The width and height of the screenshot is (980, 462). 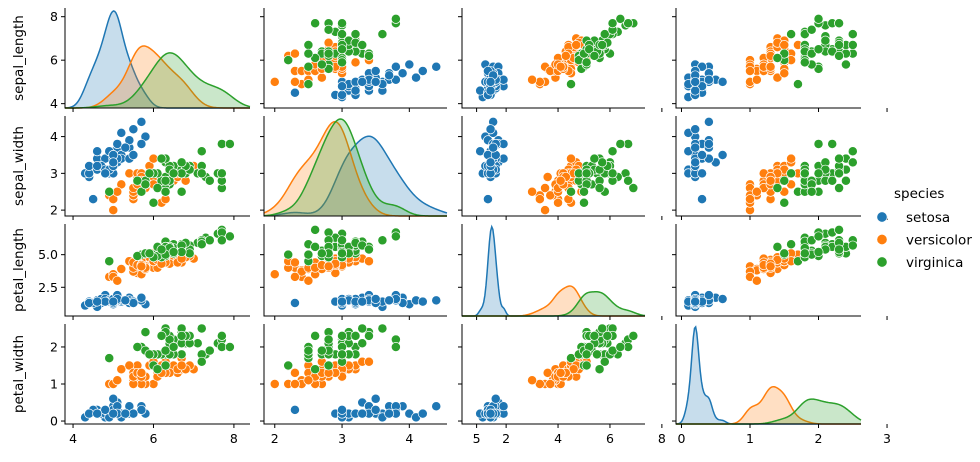 What do you see at coordinates (939, 240) in the screenshot?
I see `legend-label-versicolor: versicolor` at bounding box center [939, 240].